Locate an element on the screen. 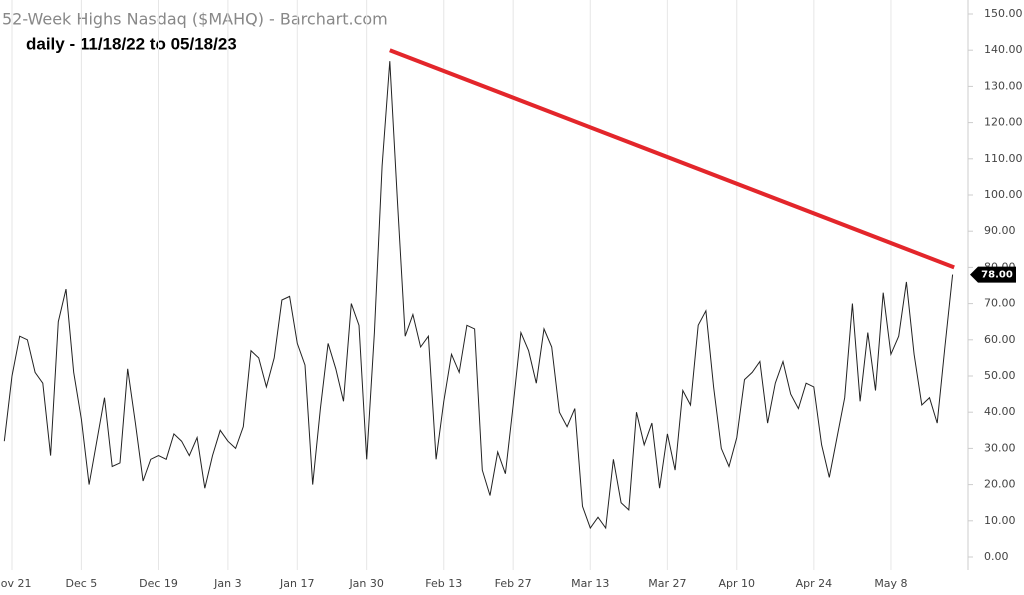 This screenshot has height=595, width=1024. x-tick-label: Dec 5 is located at coordinates (82, 583).